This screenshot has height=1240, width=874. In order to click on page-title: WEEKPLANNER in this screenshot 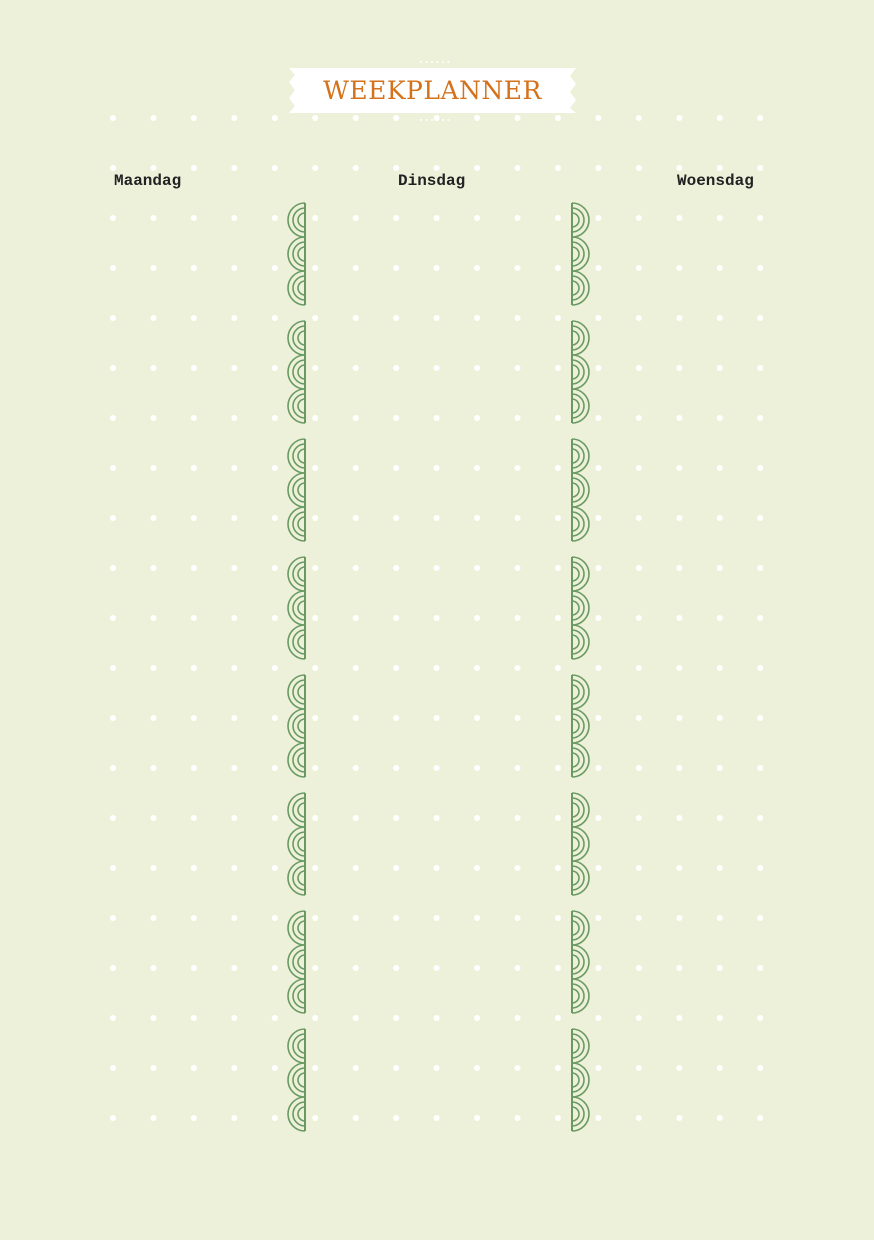, I will do `click(432, 90)`.